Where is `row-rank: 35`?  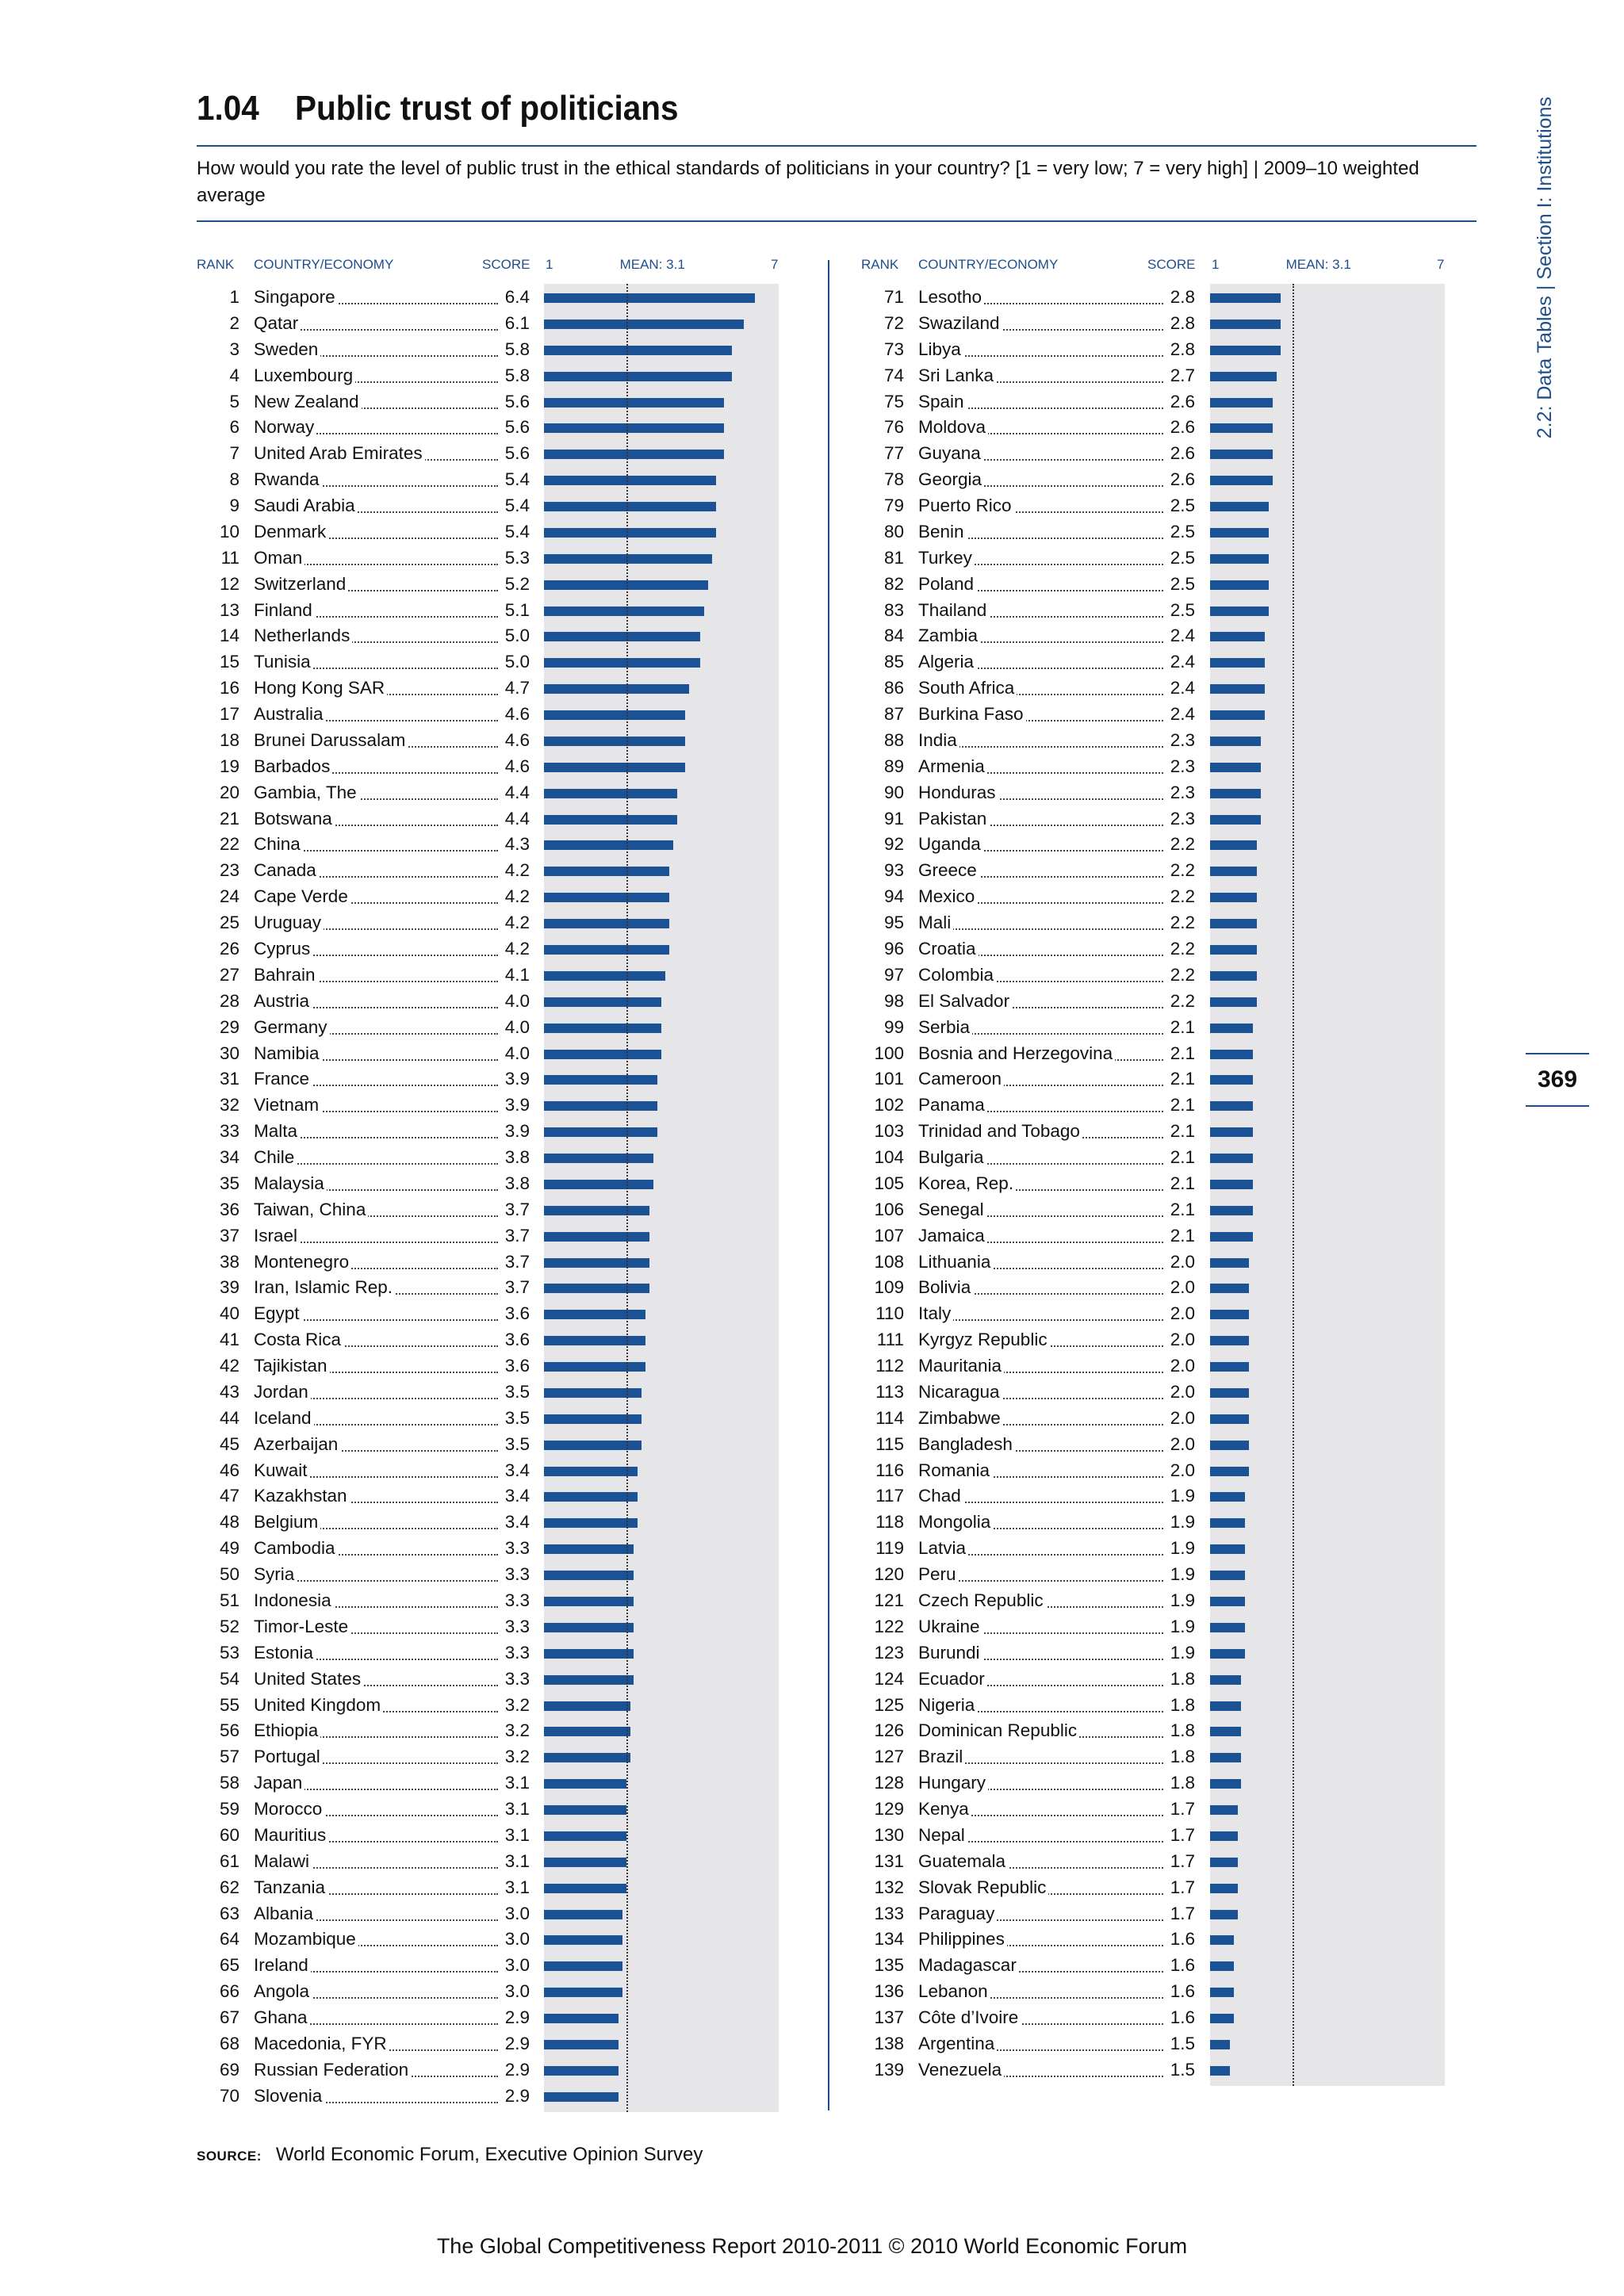 row-rank: 35 is located at coordinates (229, 1183).